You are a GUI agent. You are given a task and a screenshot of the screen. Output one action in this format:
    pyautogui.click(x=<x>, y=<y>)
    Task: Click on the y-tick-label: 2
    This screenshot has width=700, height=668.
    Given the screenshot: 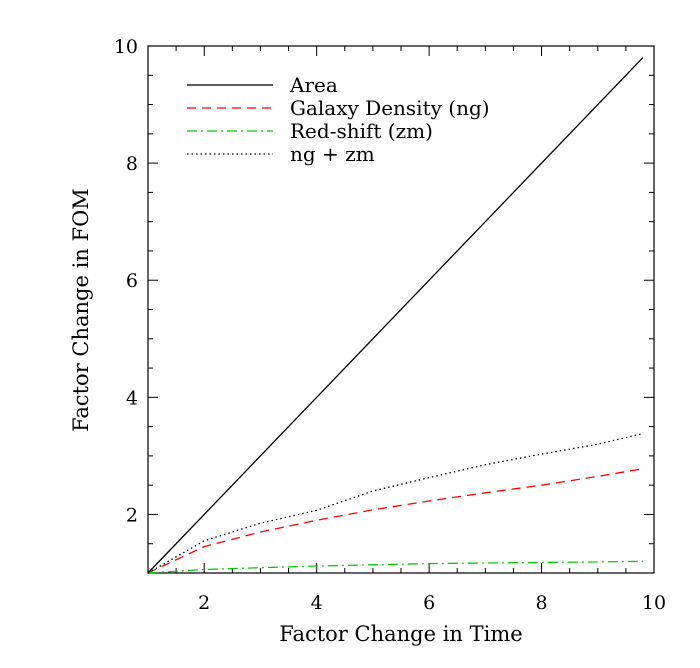 What is the action you would take?
    pyautogui.click(x=132, y=515)
    